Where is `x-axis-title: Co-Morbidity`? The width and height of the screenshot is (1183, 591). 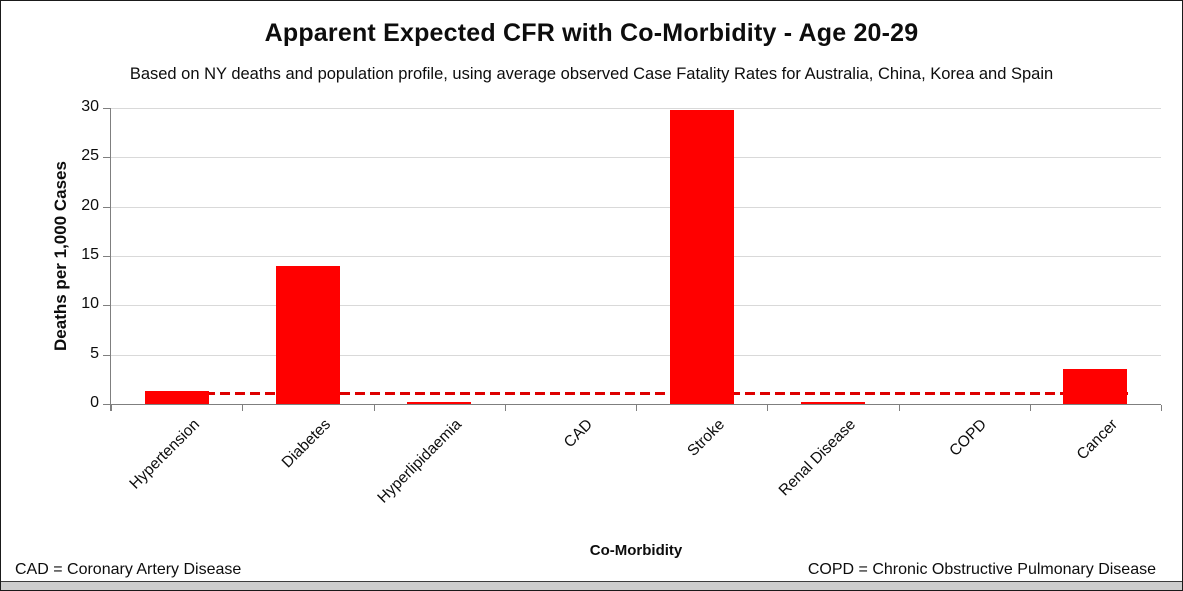 x-axis-title: Co-Morbidity is located at coordinates (636, 550).